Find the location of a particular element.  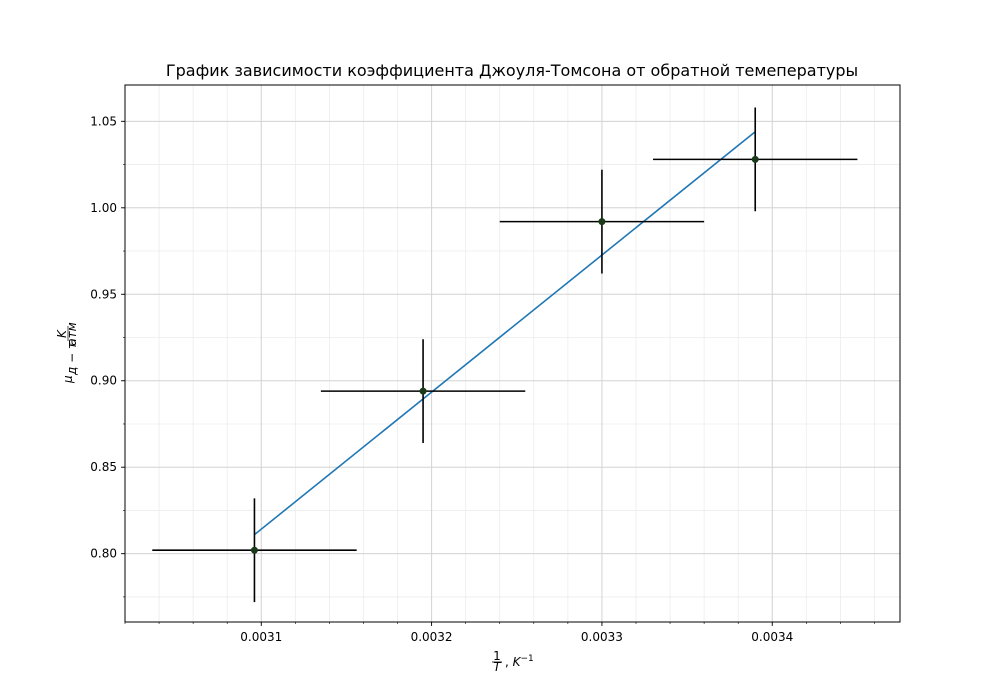

y-axis-label: μ д − т , K атм is located at coordinates (67, 353).